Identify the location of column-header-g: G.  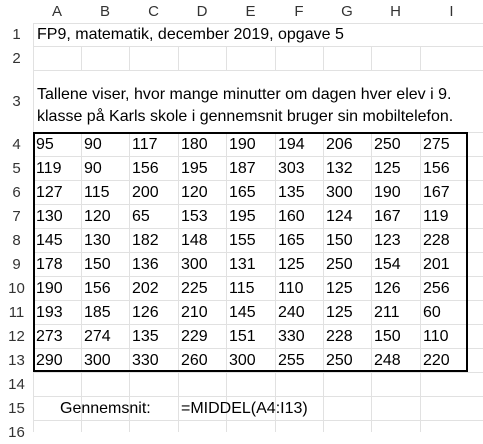
(347, 11).